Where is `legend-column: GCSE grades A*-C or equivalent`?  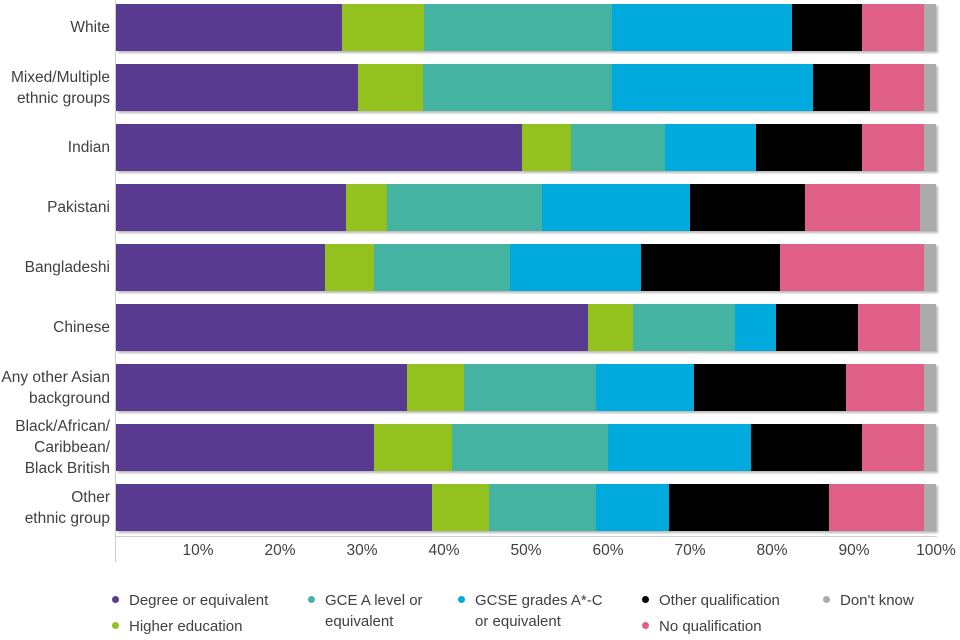 legend-column: GCSE grades A*-C or equivalent is located at coordinates (533, 611).